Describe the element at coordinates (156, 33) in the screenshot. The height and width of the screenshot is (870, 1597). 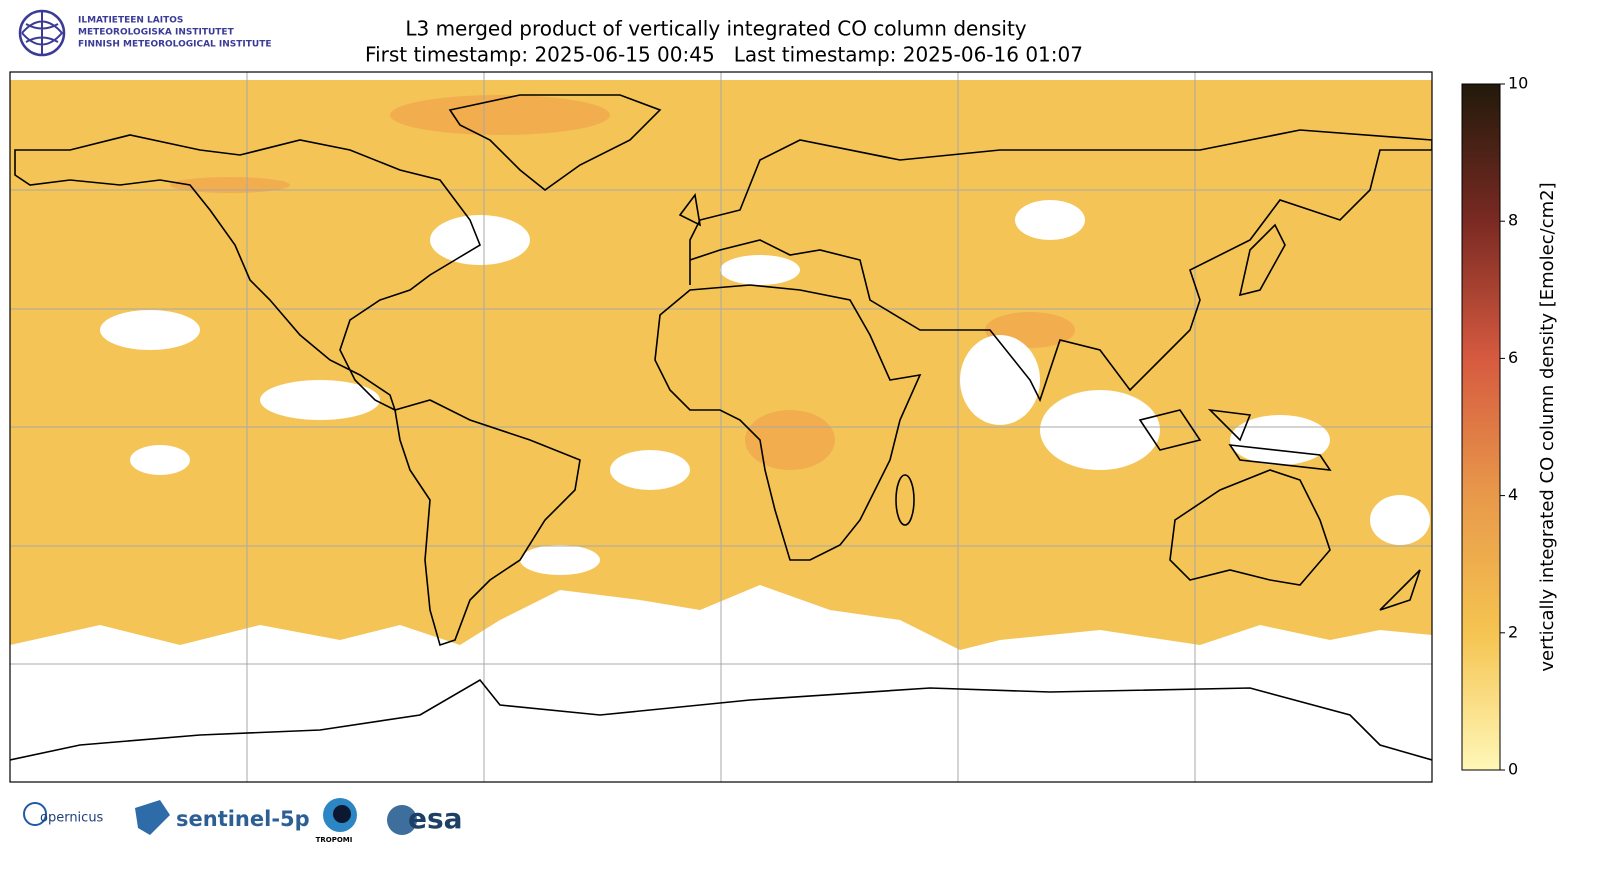
I see `logo-text: METEOROLOGISKA INSTITUTET` at that location.